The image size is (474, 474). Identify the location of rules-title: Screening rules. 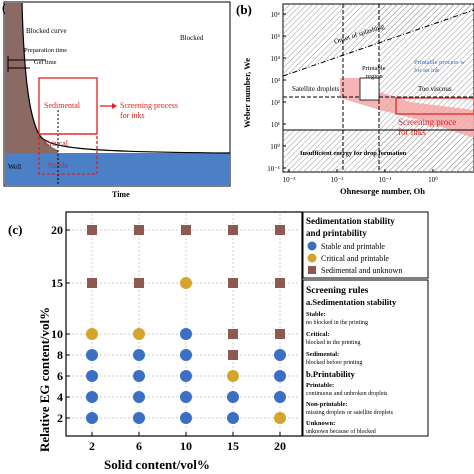
(337, 291).